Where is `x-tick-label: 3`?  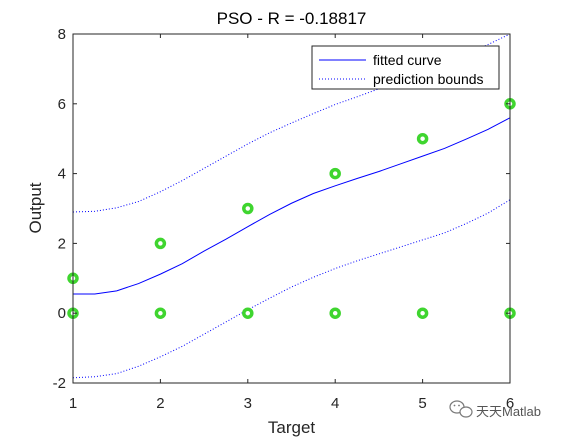
x-tick-label: 3 is located at coordinates (248, 403).